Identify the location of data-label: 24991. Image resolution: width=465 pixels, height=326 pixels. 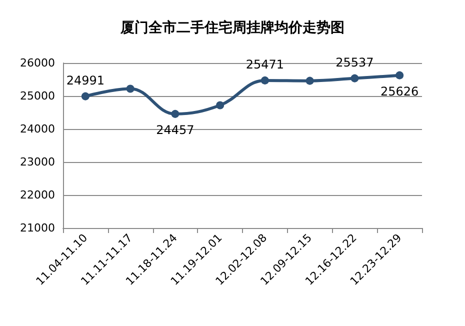
(85, 80).